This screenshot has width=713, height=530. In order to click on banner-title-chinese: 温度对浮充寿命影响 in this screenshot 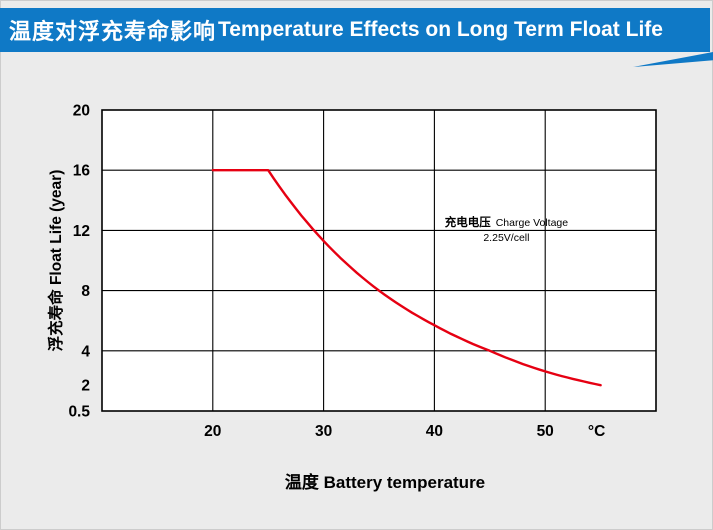, I will do `click(113, 31)`.